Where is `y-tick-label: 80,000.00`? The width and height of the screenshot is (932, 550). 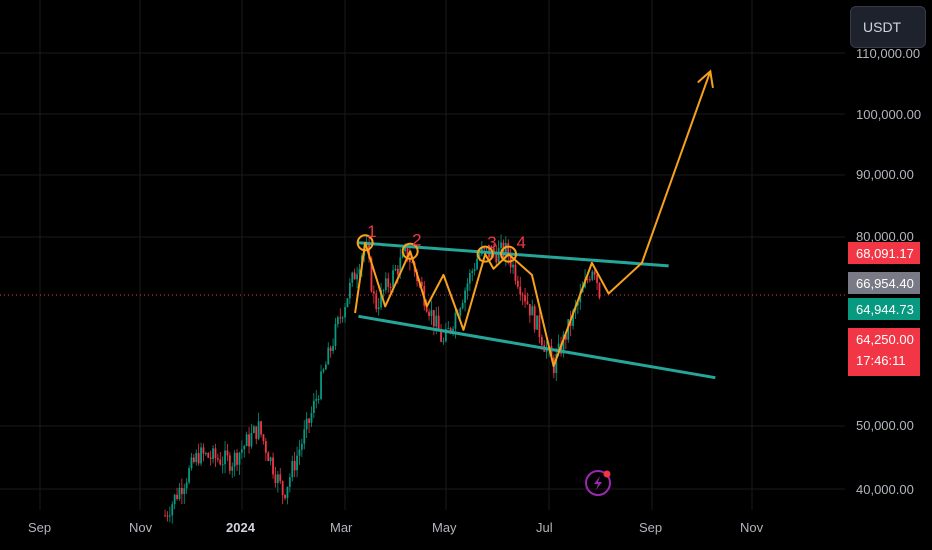 y-tick-label: 80,000.00 is located at coordinates (885, 236).